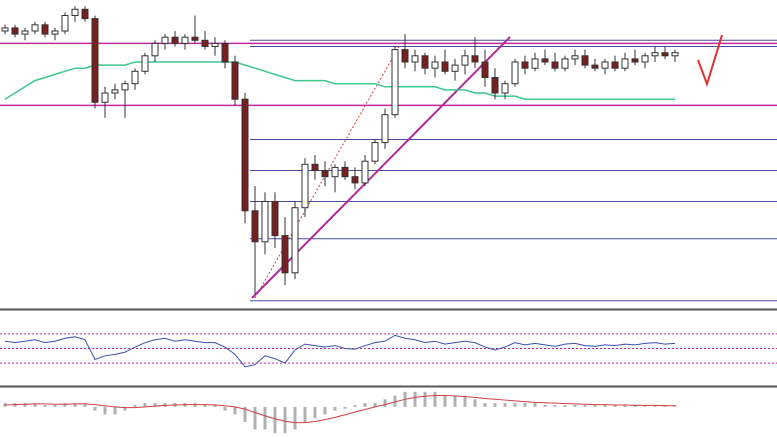  I want to click on moving-average, so click(339, 80).